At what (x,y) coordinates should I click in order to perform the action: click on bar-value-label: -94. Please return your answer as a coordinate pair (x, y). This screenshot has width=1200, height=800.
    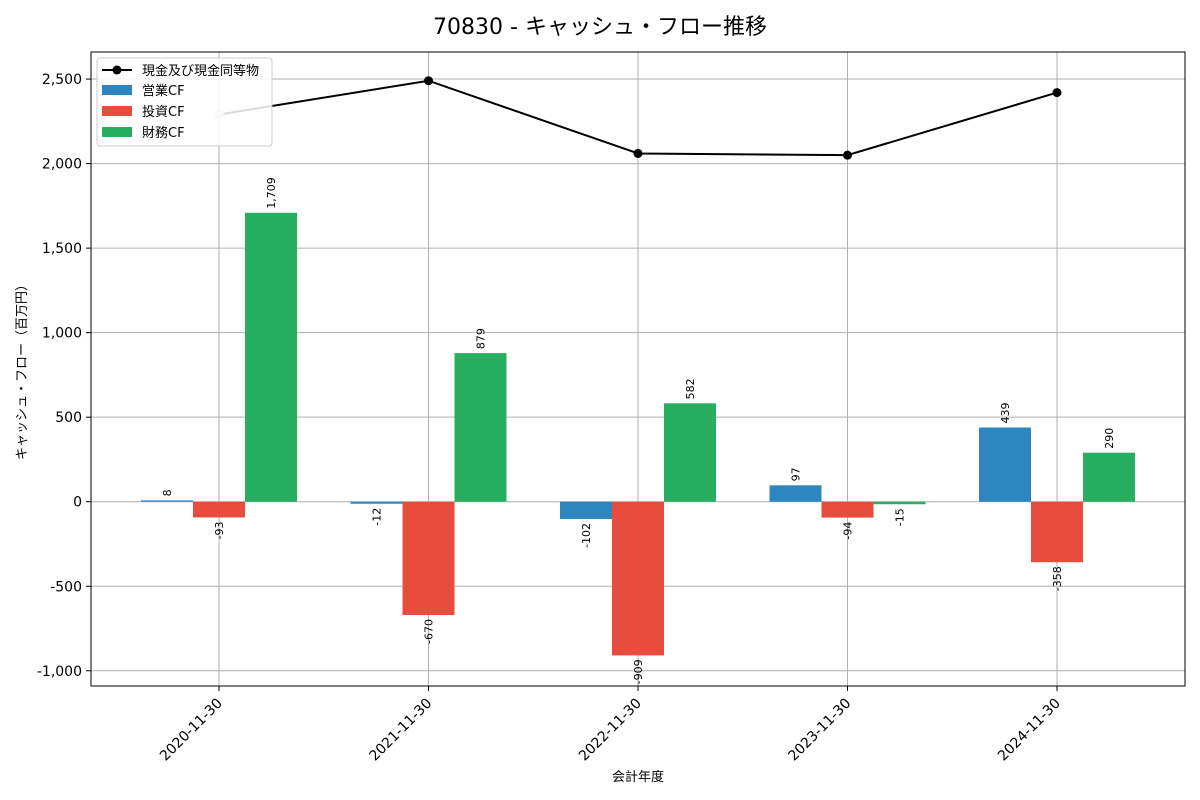
    Looking at the image, I should click on (848, 531).